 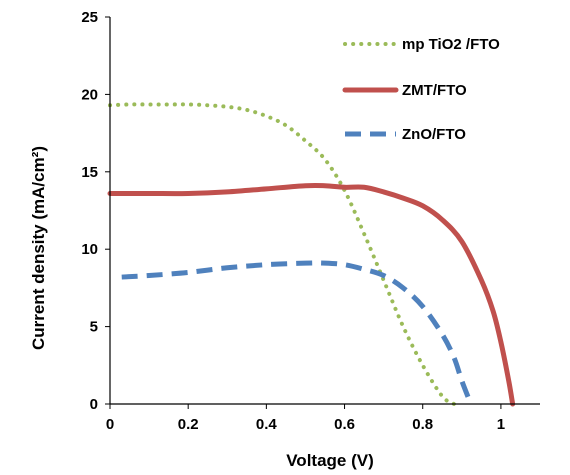 What do you see at coordinates (344, 424) in the screenshot?
I see `x-tick-label: 0.6` at bounding box center [344, 424].